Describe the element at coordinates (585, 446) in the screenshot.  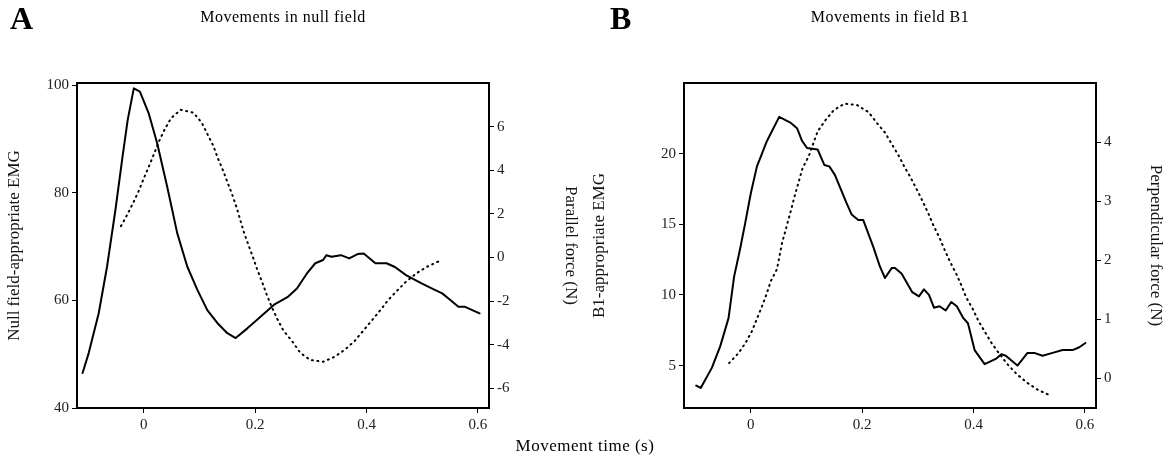
I see `x-axis-title: Movement time (s)` at that location.